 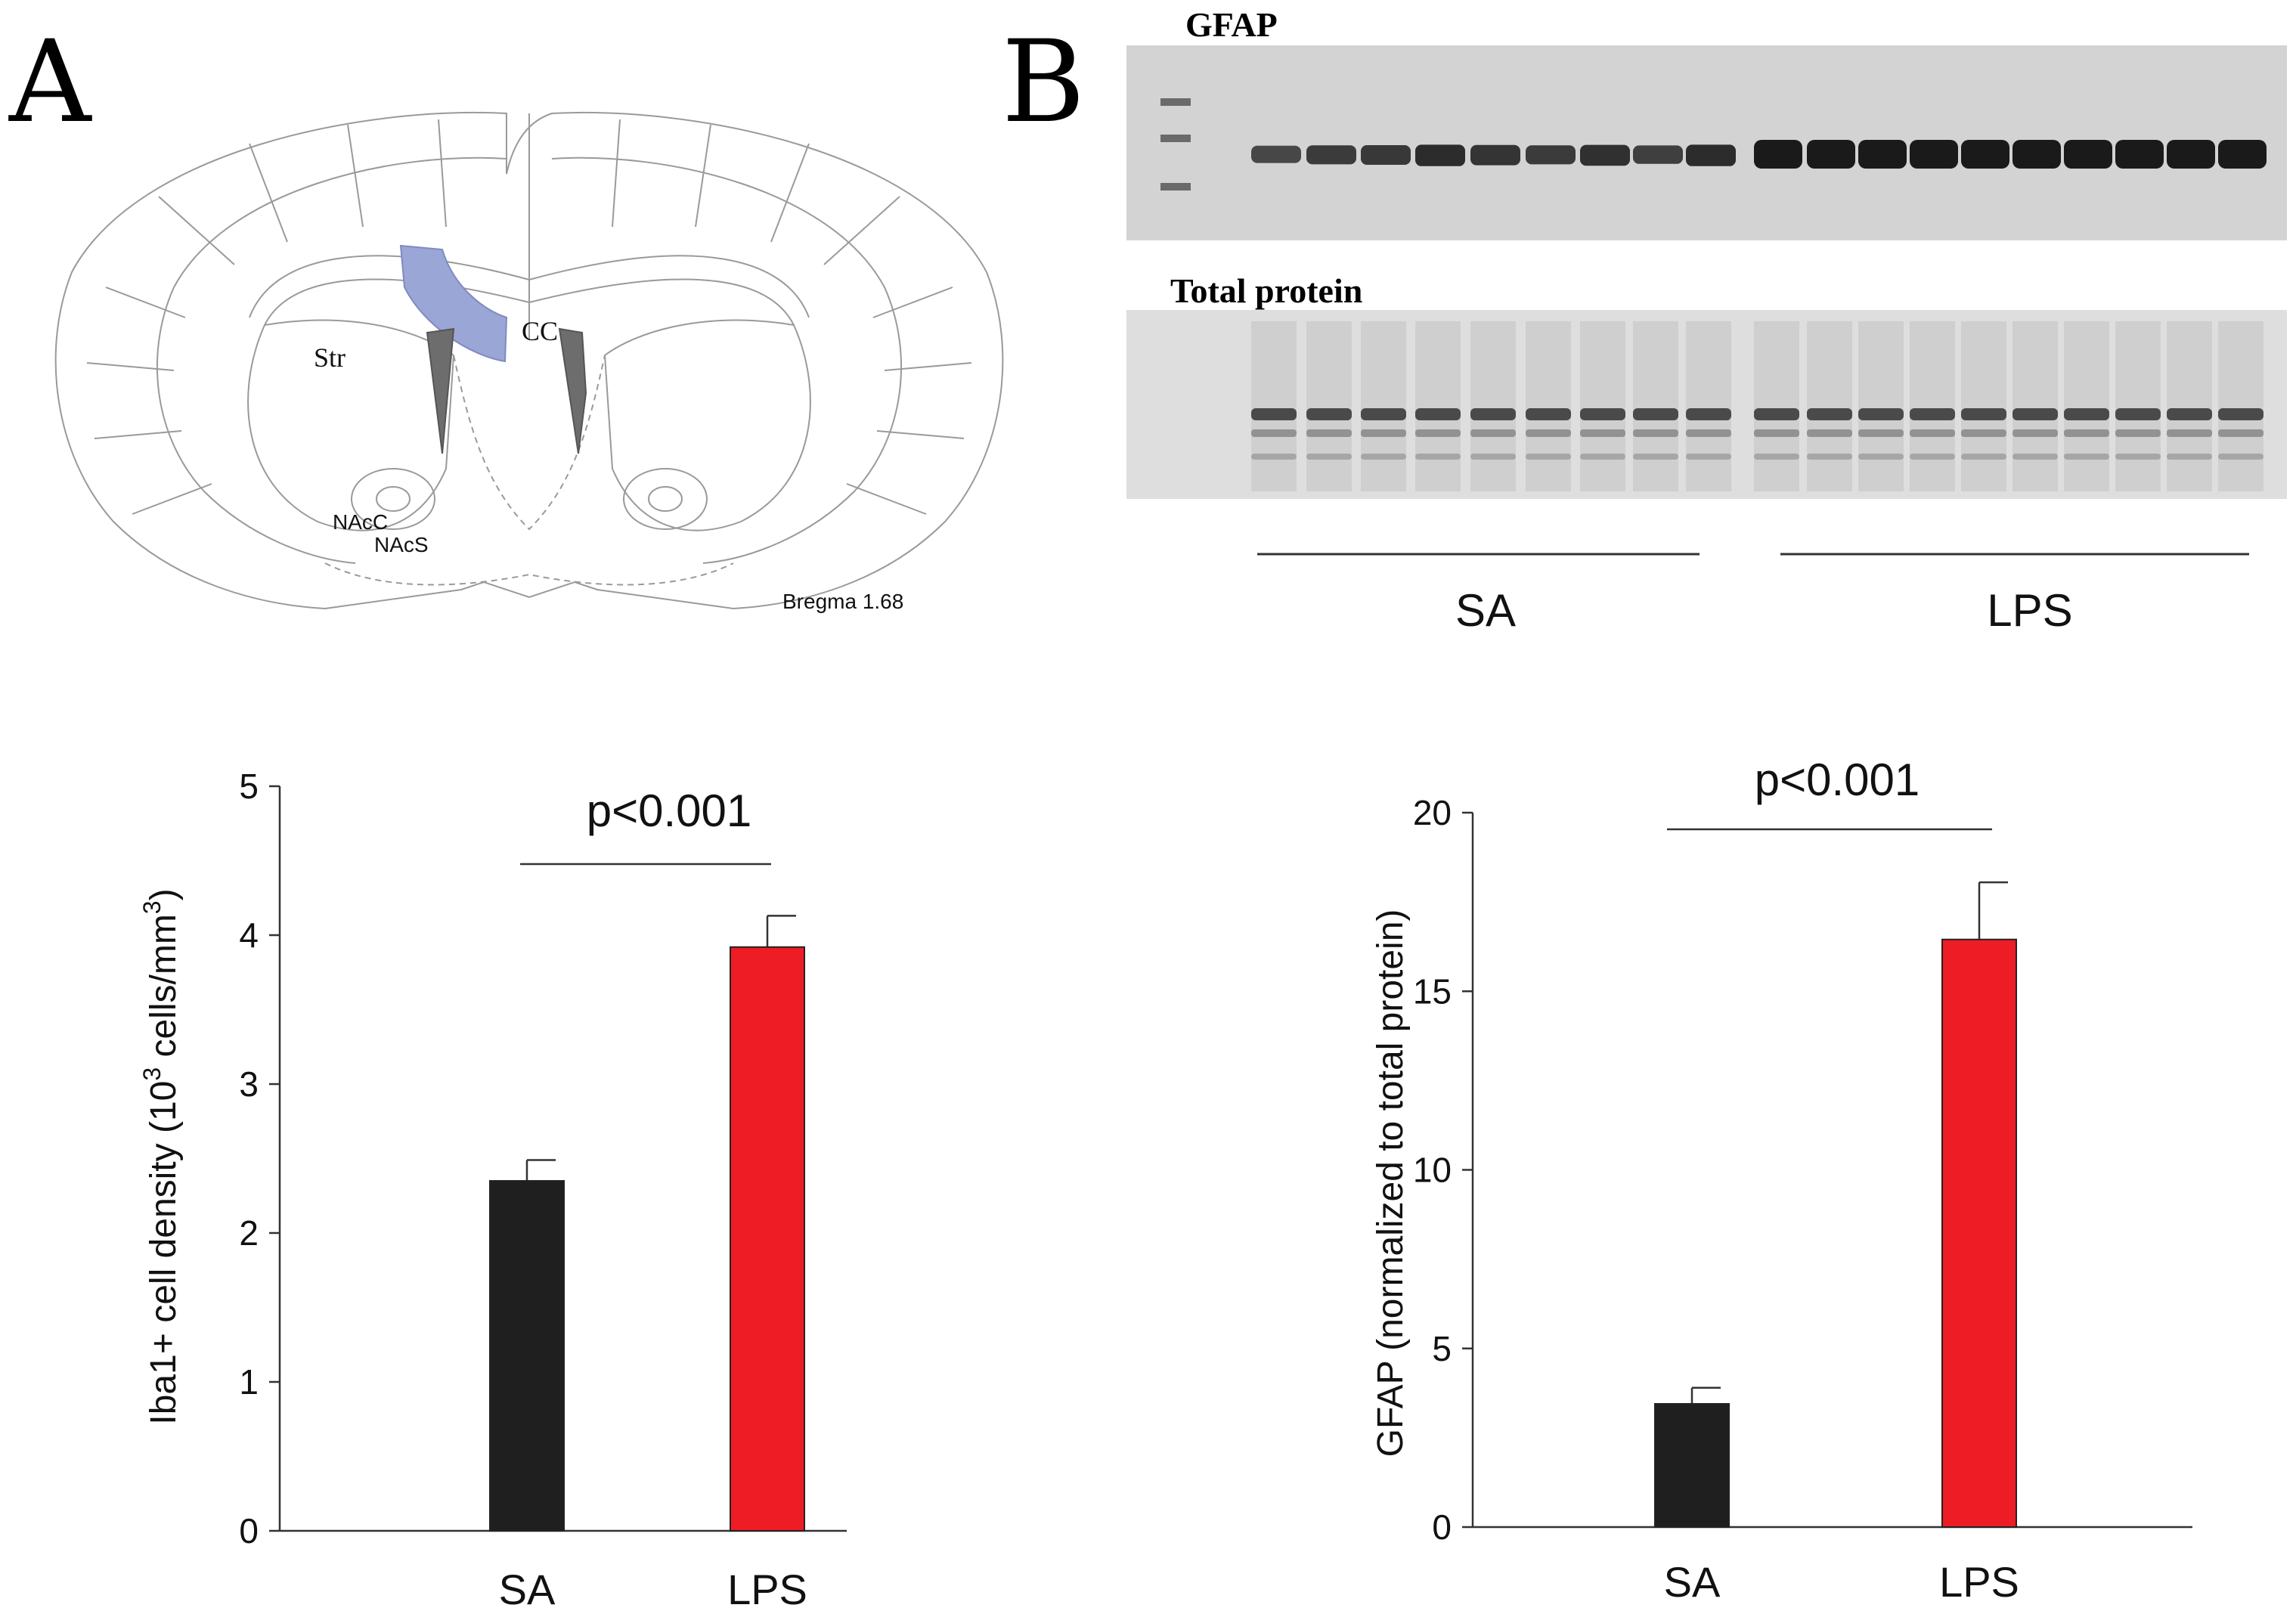 I want to click on gfap-y-tick-label: 0, so click(x=1442, y=1527).